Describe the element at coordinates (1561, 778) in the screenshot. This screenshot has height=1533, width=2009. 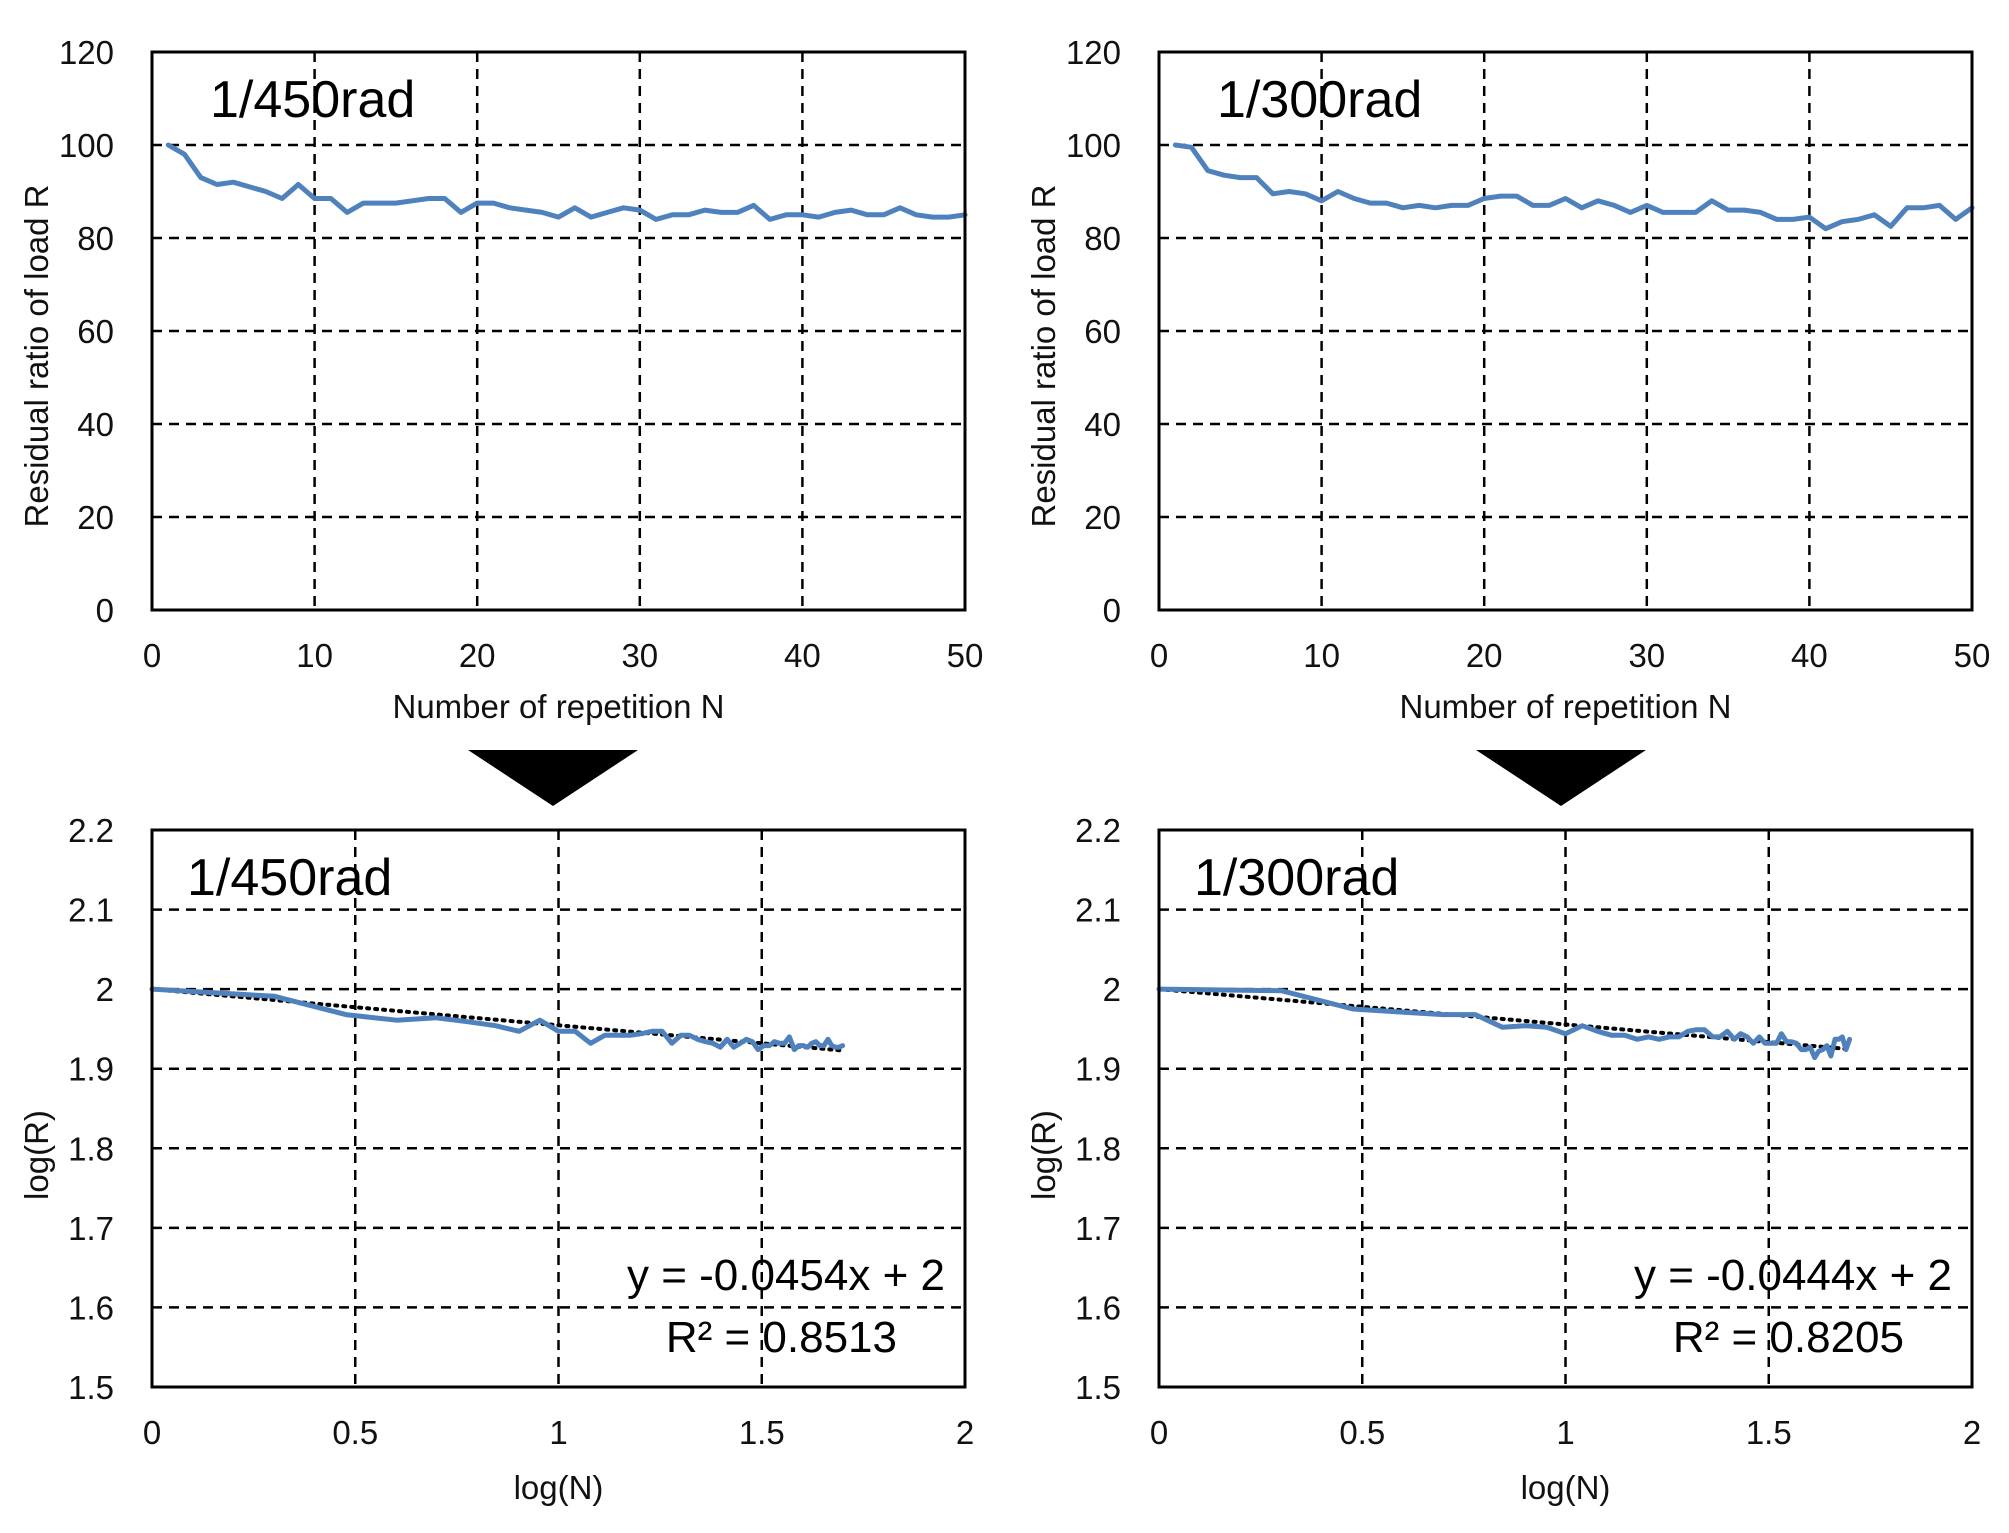
I see `arrow-down-right` at that location.